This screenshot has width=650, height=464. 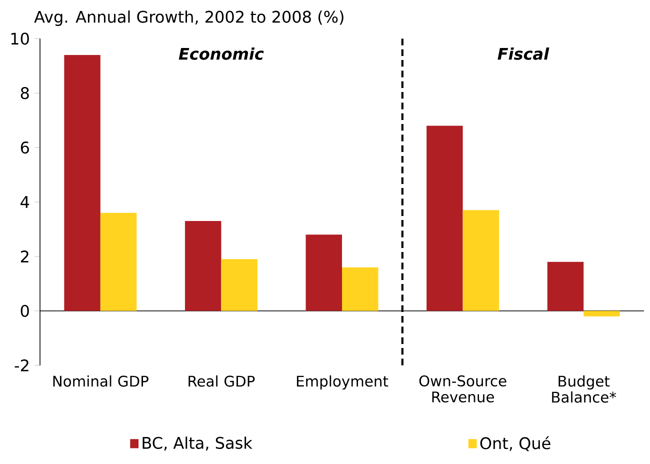 I want to click on y-tick-label: 8, so click(x=24, y=93).